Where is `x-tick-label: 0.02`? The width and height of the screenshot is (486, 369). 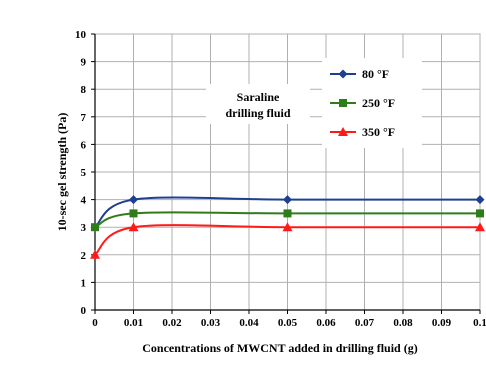 x-tick-label: 0.02 is located at coordinates (172, 323).